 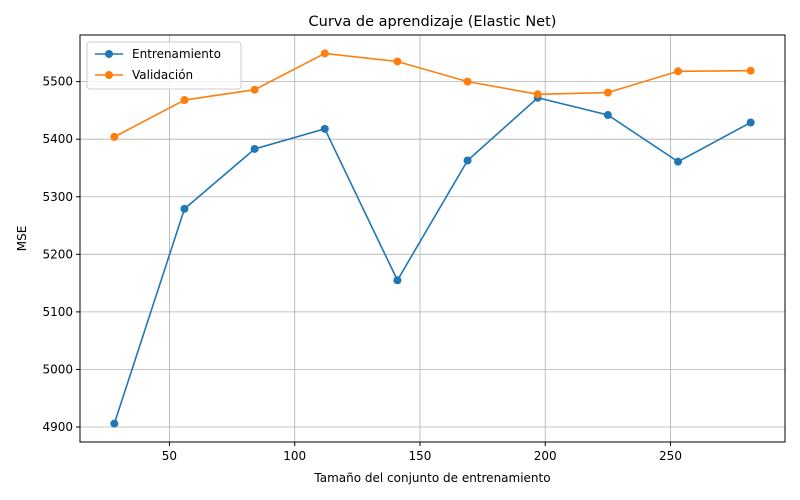 What do you see at coordinates (294, 456) in the screenshot?
I see `x-tick-label: 100` at bounding box center [294, 456].